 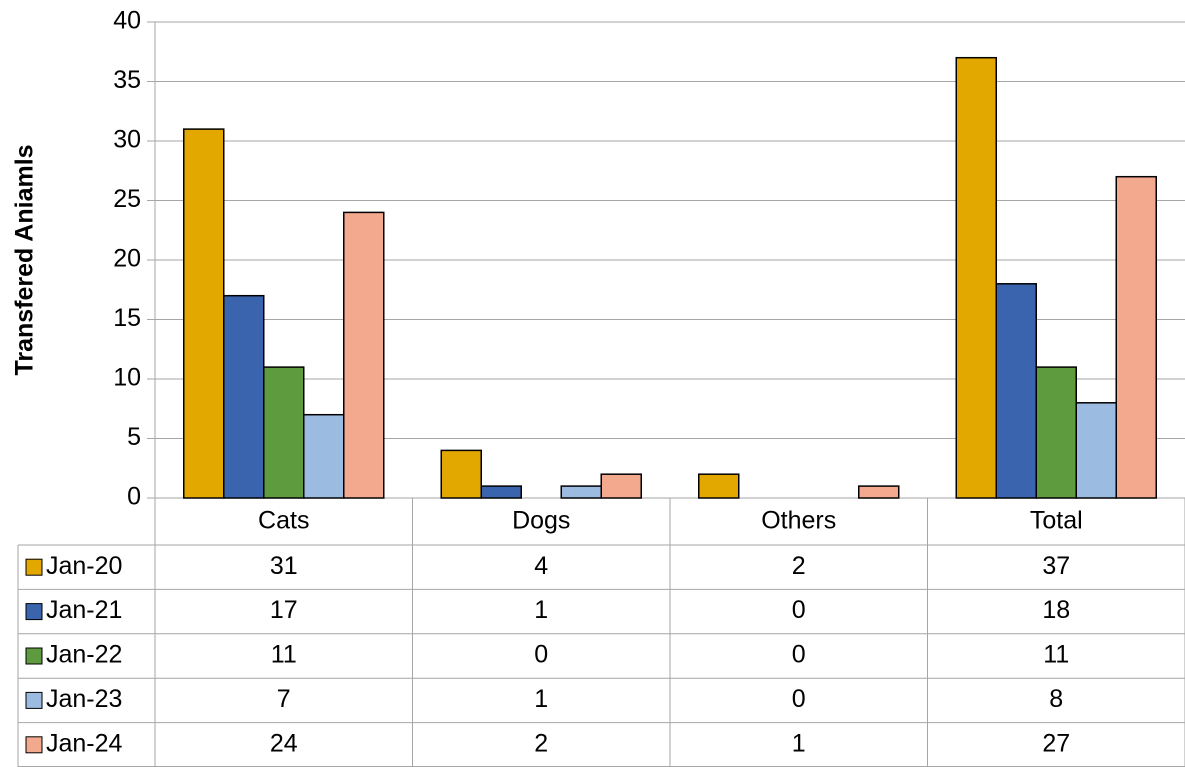 What do you see at coordinates (284, 566) in the screenshot?
I see `table-cell: 31` at bounding box center [284, 566].